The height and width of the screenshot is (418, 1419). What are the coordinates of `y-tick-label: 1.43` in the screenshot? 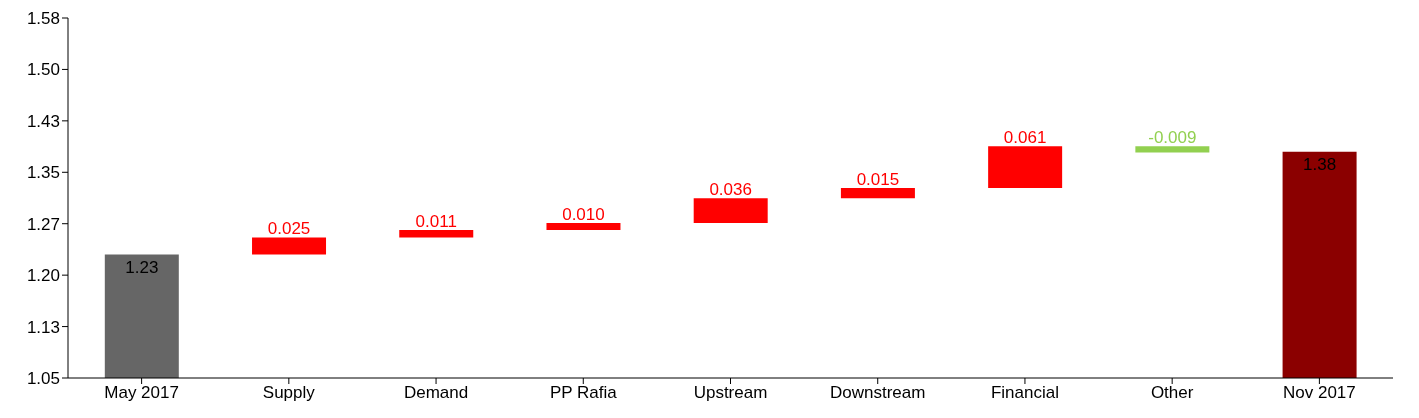 It's located at (43, 121).